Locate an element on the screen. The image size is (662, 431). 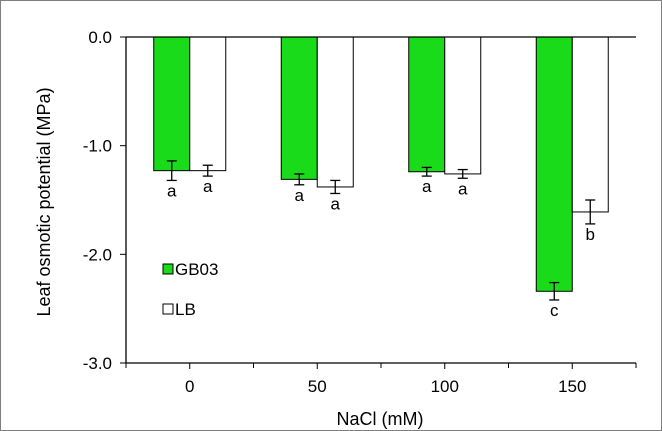
legend-swatch-lb is located at coordinates (168, 309).